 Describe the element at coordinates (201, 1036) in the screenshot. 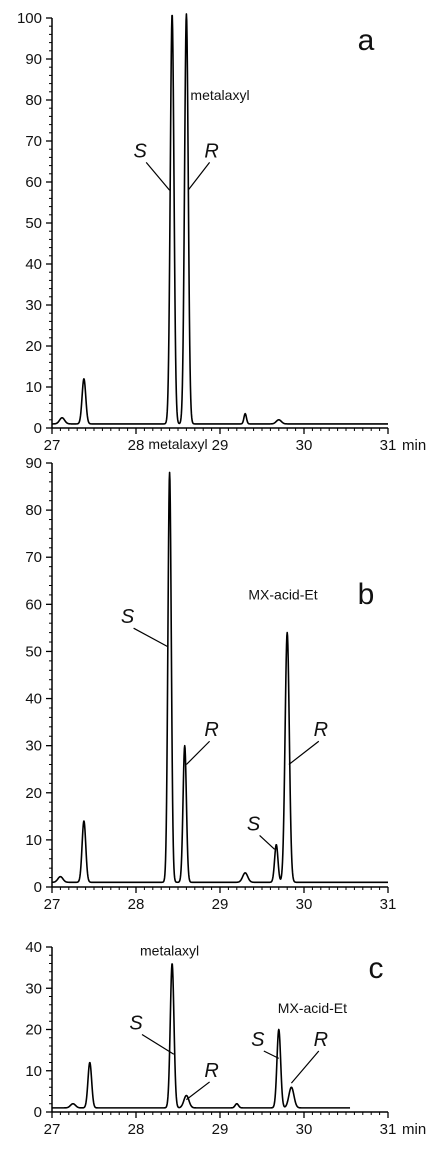

I see `chromatogram-trace` at that location.